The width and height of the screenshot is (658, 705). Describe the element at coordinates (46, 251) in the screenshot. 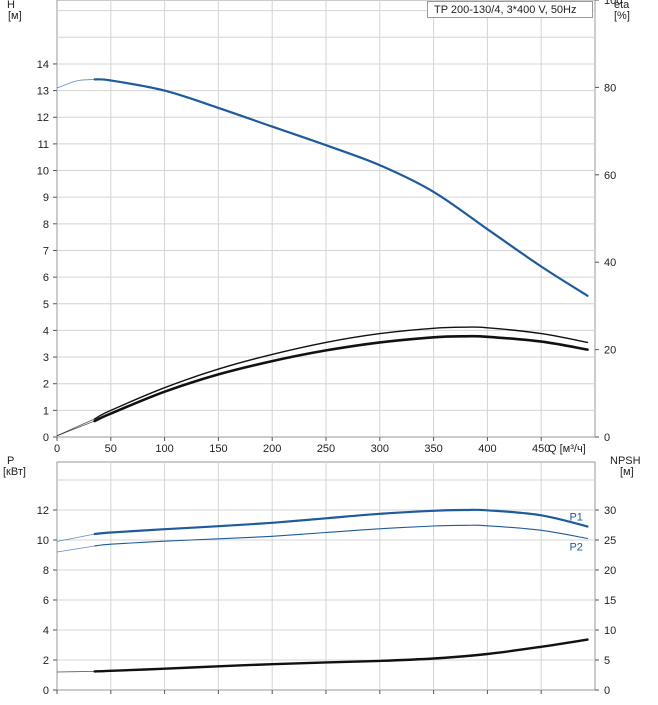

I see `y-tick-label: 7` at that location.